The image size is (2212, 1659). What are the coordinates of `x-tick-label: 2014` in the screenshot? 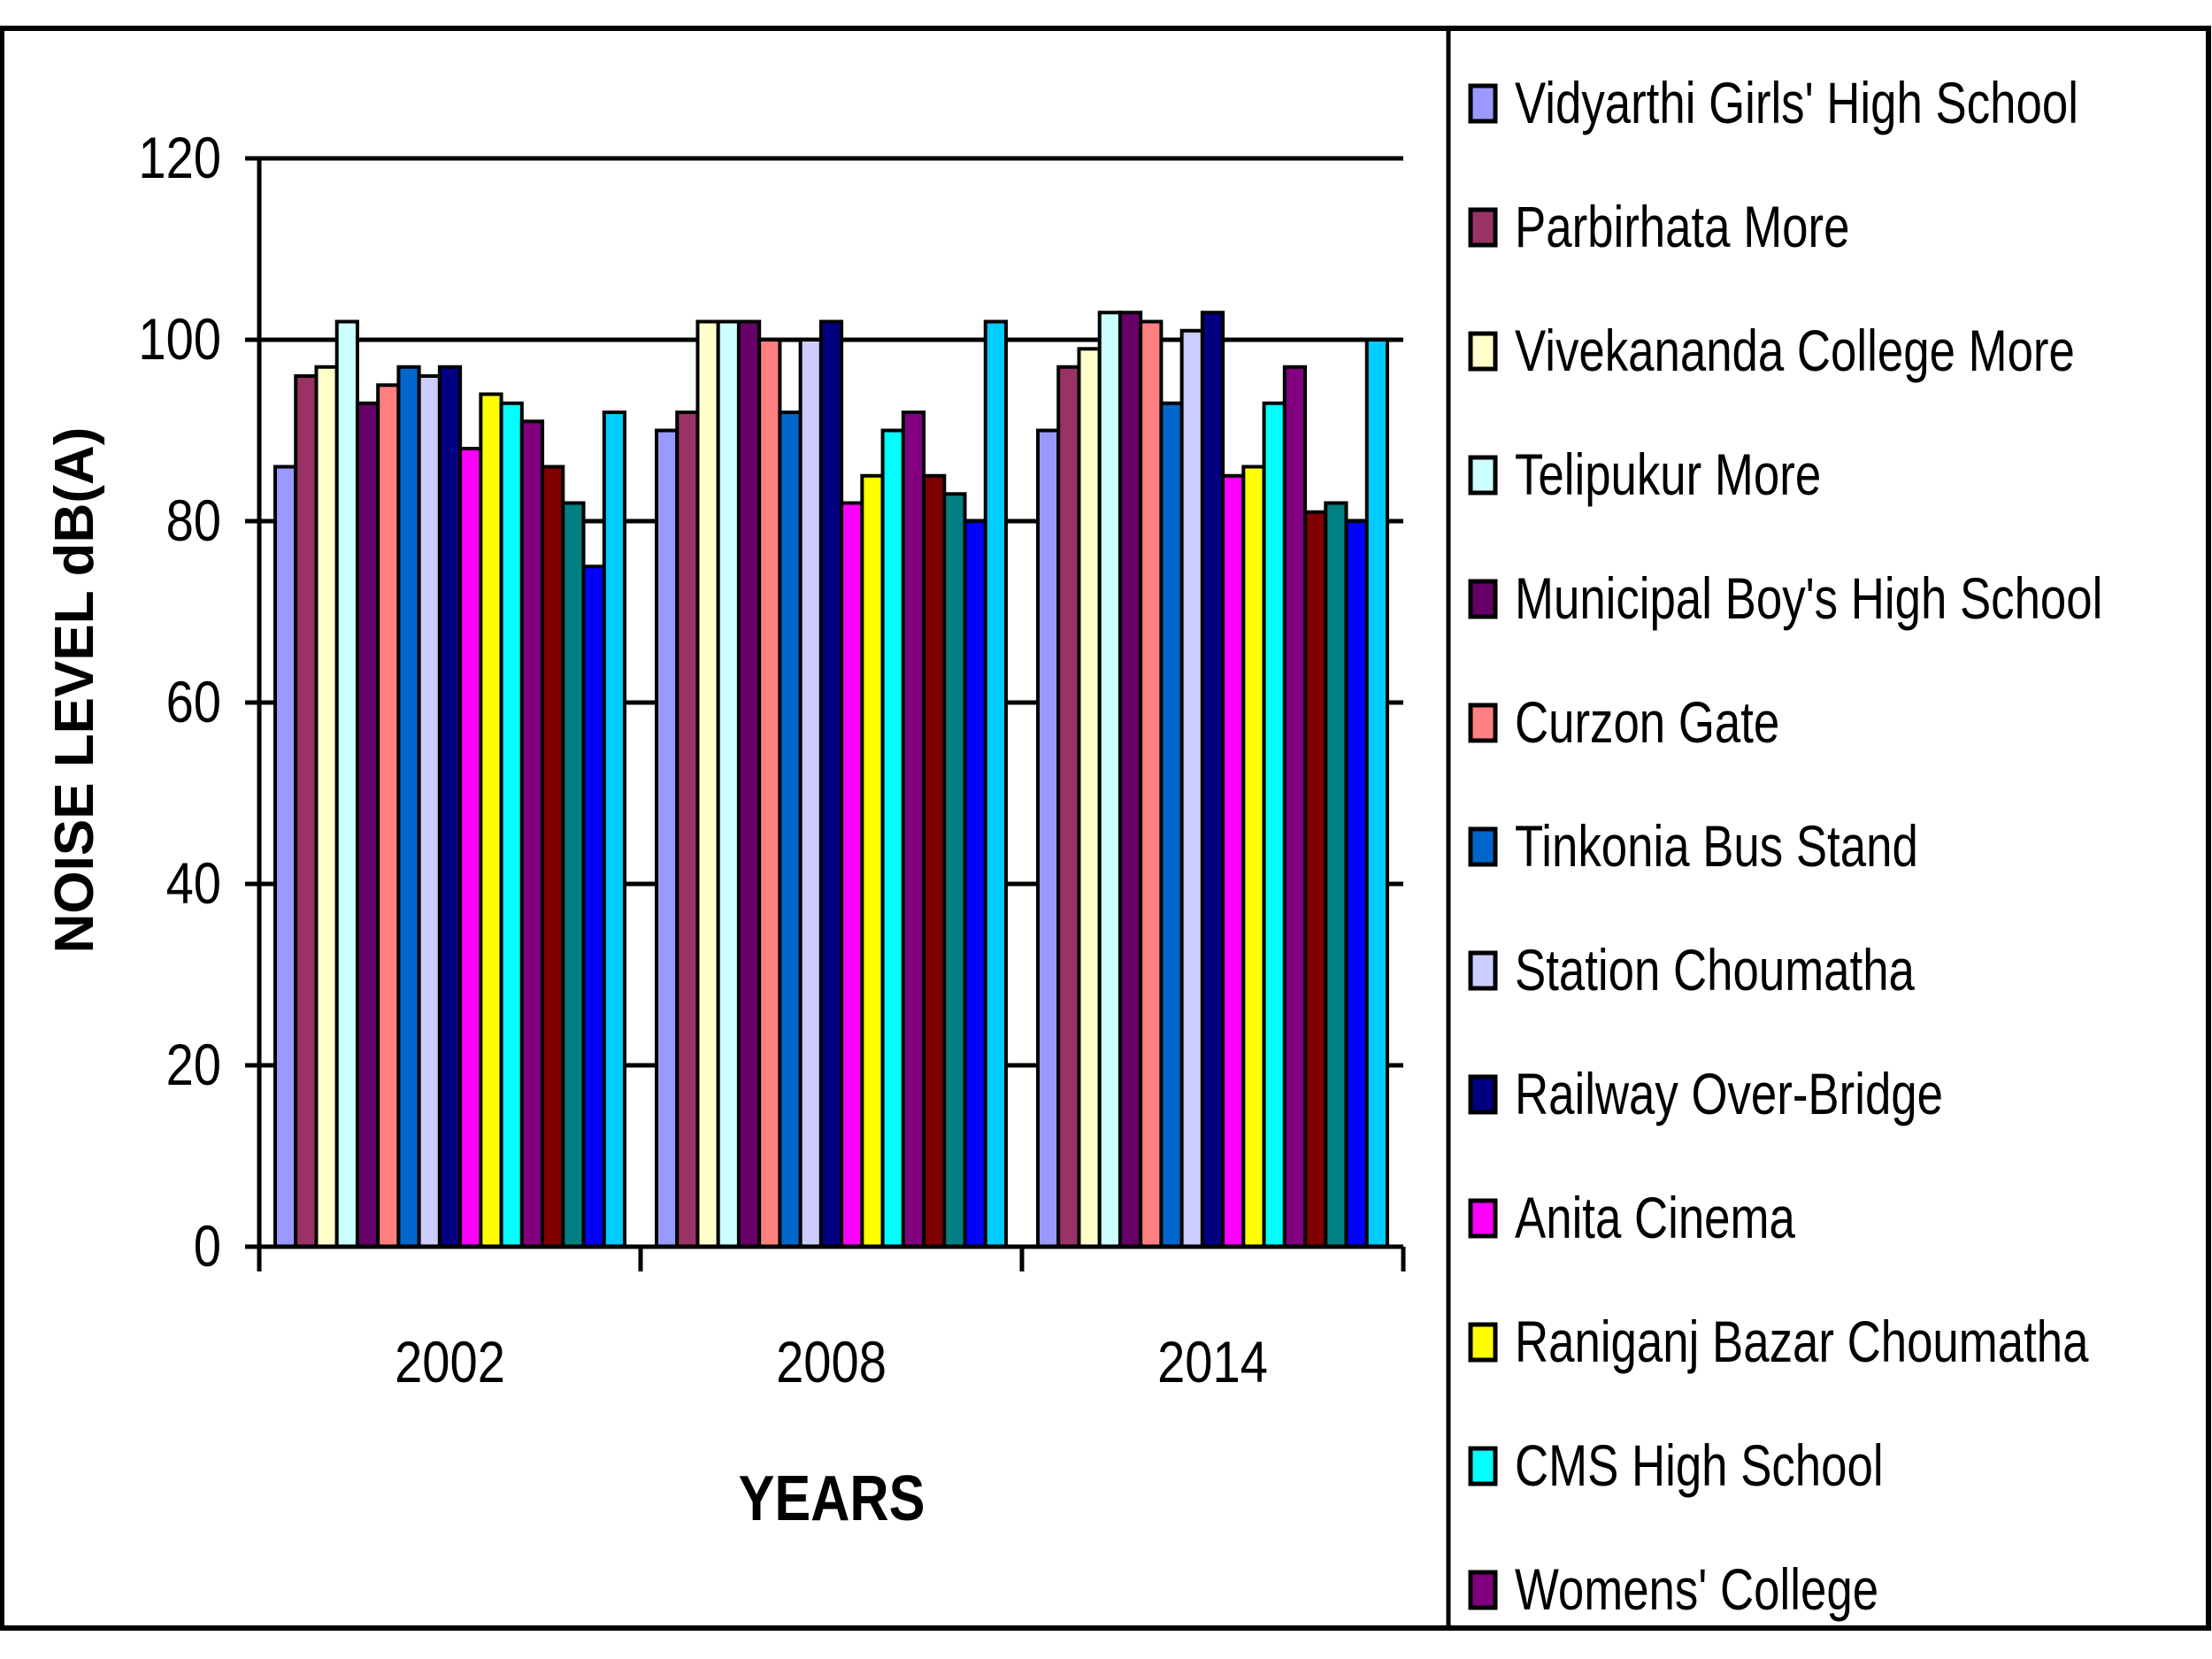 It's located at (1212, 1362).